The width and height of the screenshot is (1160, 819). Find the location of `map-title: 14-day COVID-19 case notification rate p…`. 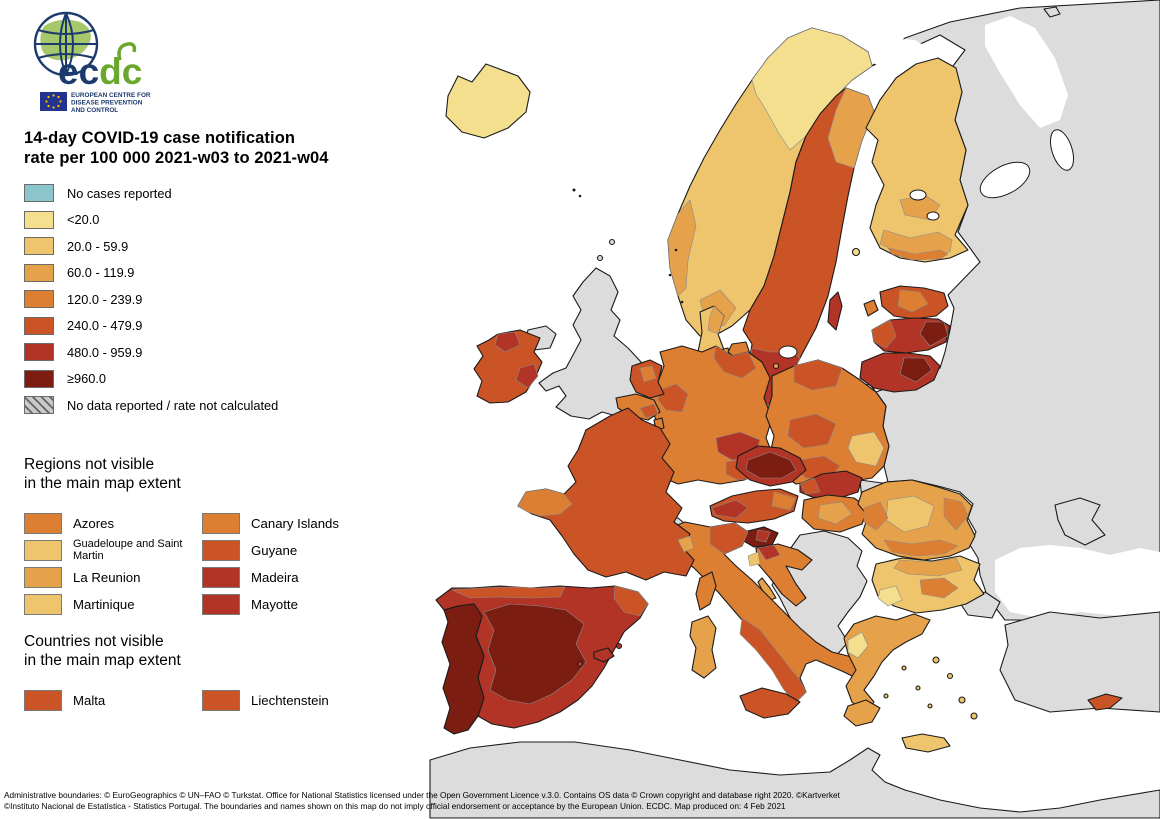

map-title: 14-day COVID-19 case notification rate p… is located at coordinates (176, 148).